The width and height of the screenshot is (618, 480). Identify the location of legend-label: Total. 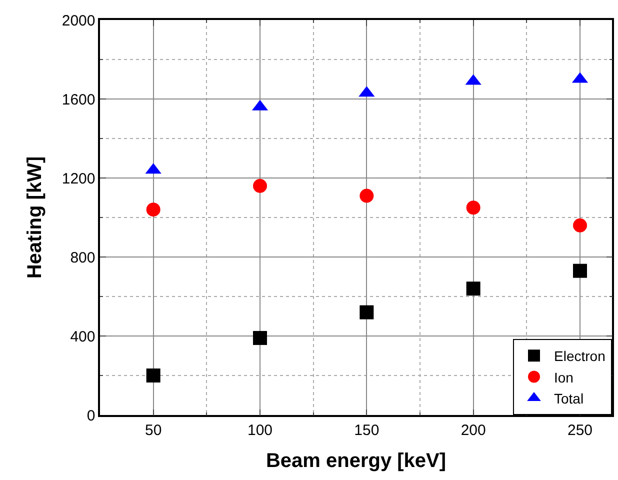
(569, 398).